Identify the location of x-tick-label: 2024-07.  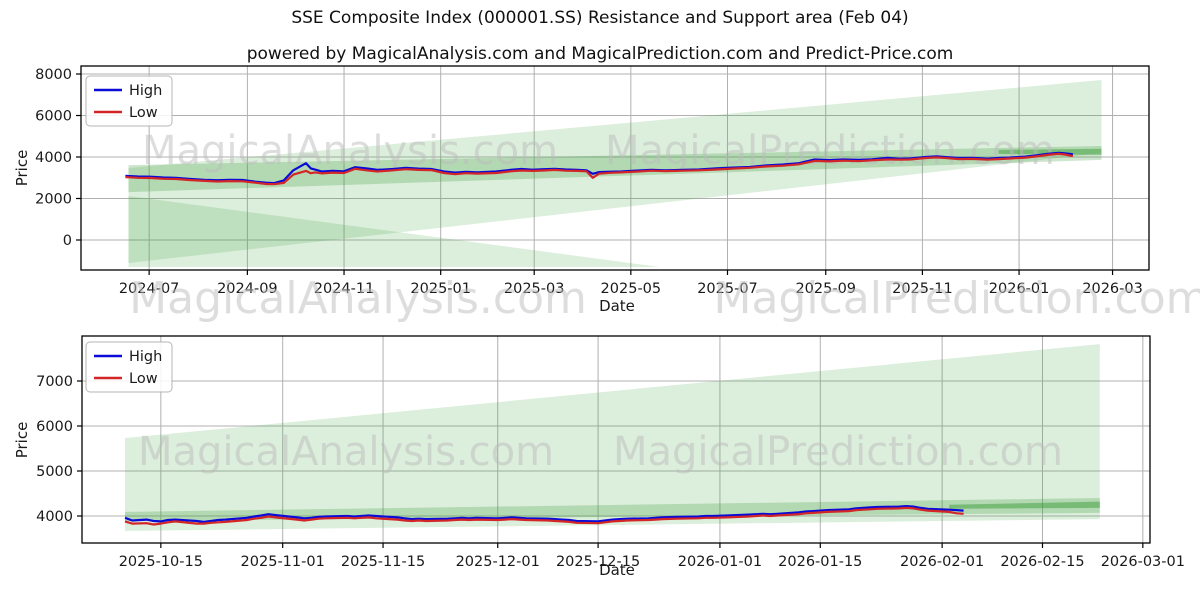
(149, 289).